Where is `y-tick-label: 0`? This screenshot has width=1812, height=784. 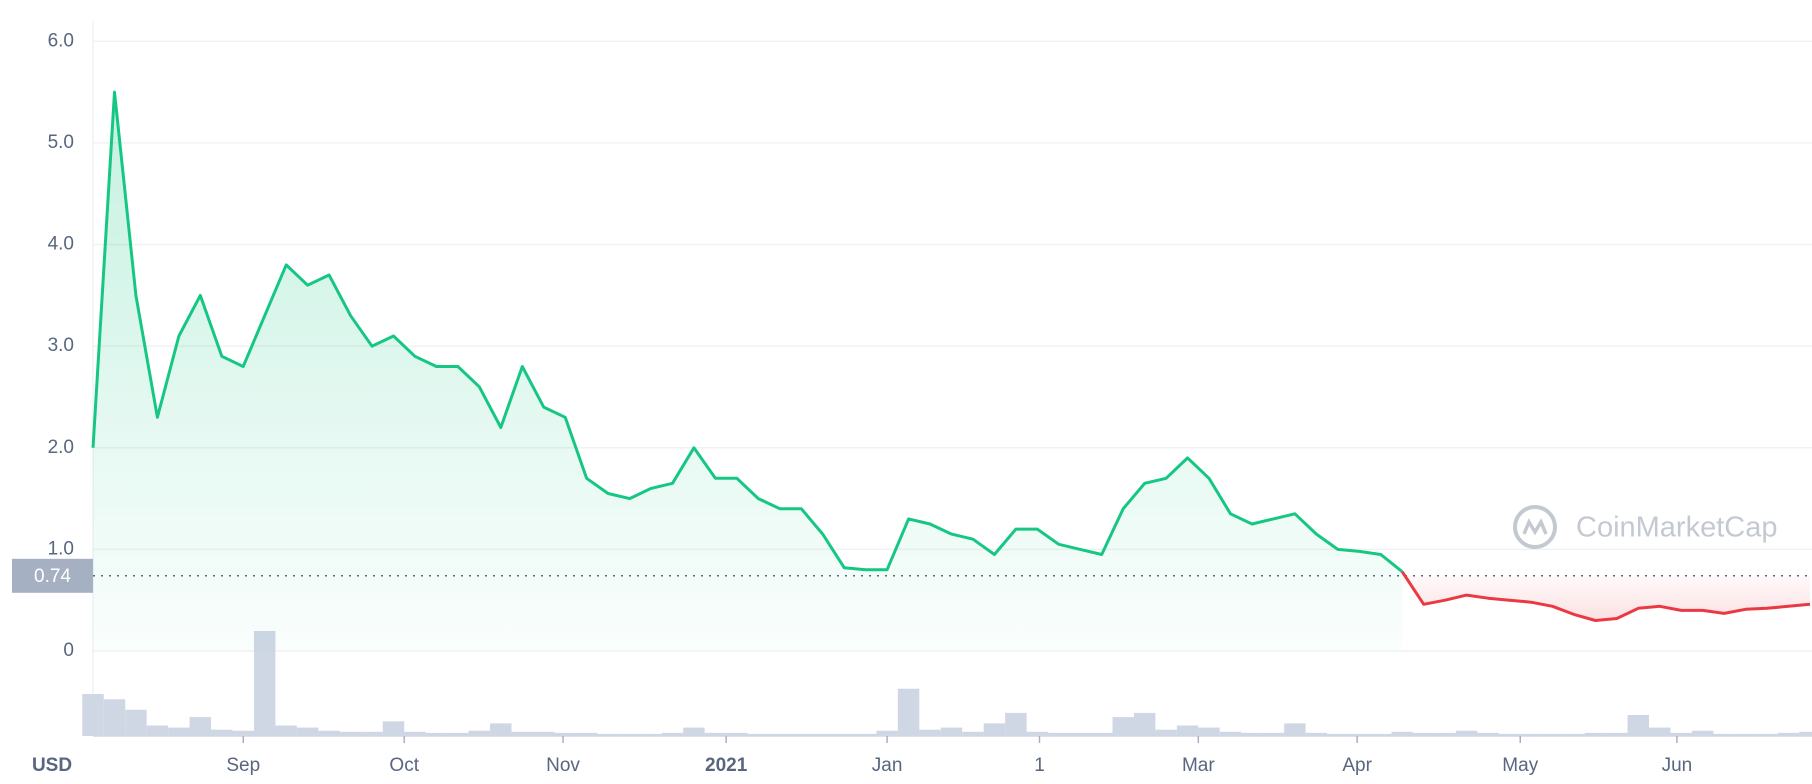 y-tick-label: 0 is located at coordinates (68, 650).